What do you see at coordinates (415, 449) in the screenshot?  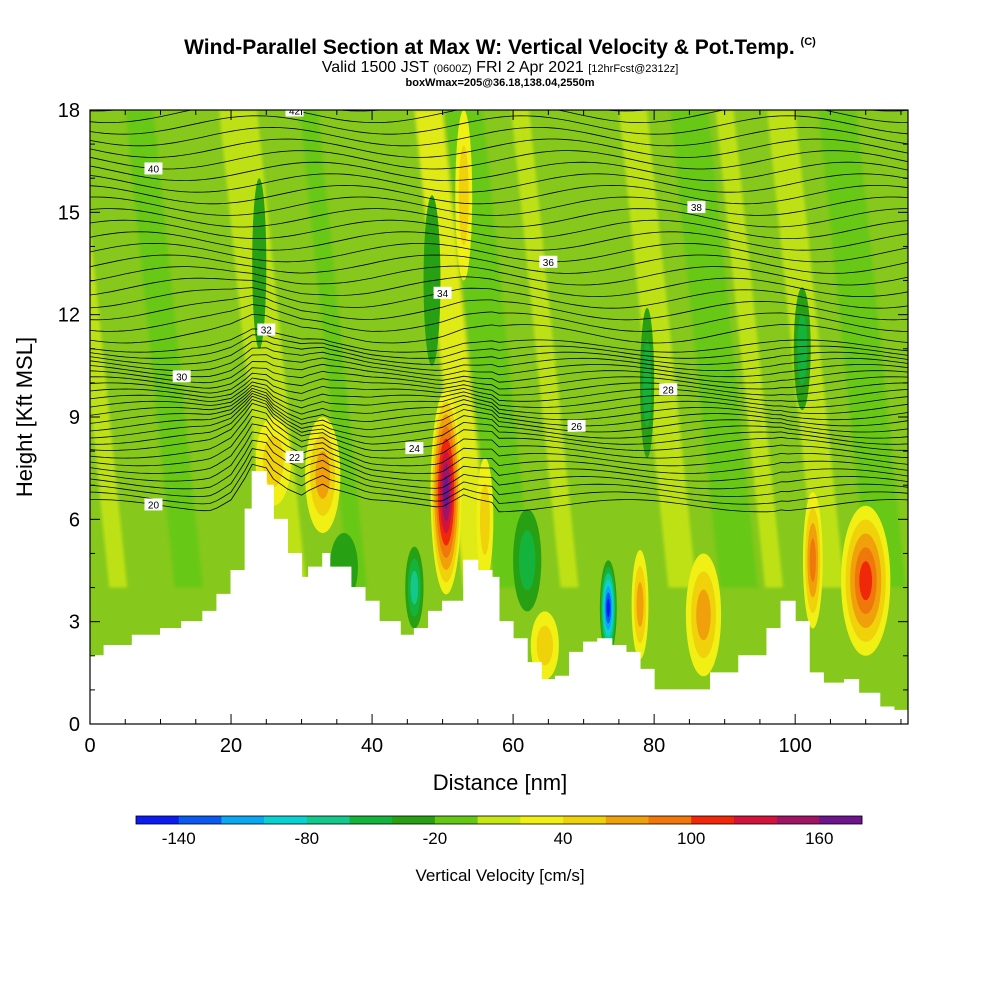 I see `svg-text: 24` at bounding box center [415, 449].